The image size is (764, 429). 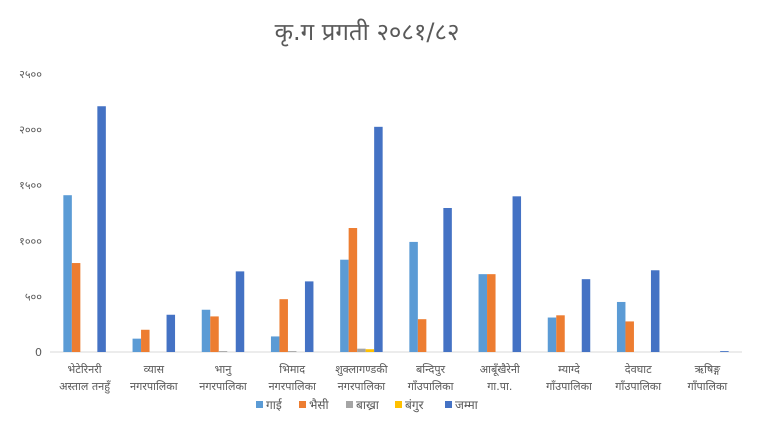 I want to click on legend: गाई भैसी बाख्रा बंगुर जम्मा, so click(x=367, y=405).